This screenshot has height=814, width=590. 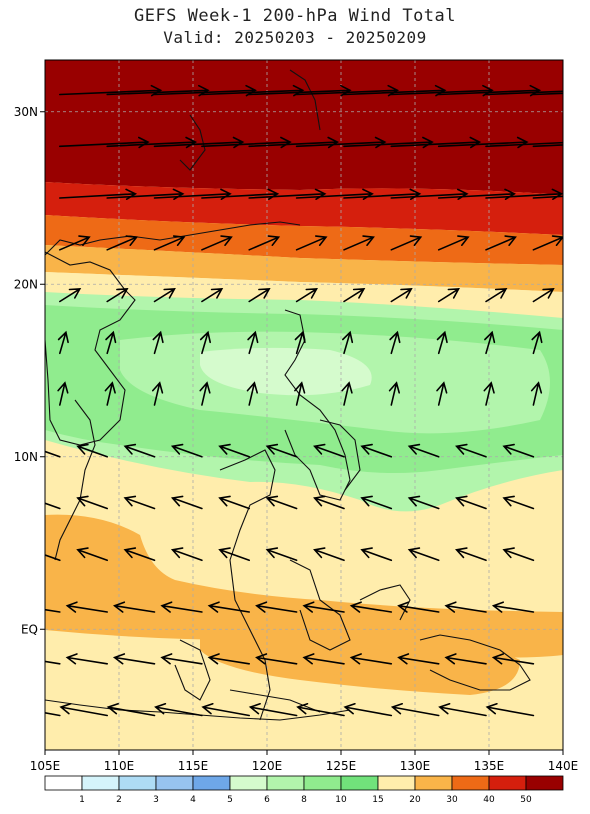 I want to click on colorbar-label: 3, so click(x=156, y=800).